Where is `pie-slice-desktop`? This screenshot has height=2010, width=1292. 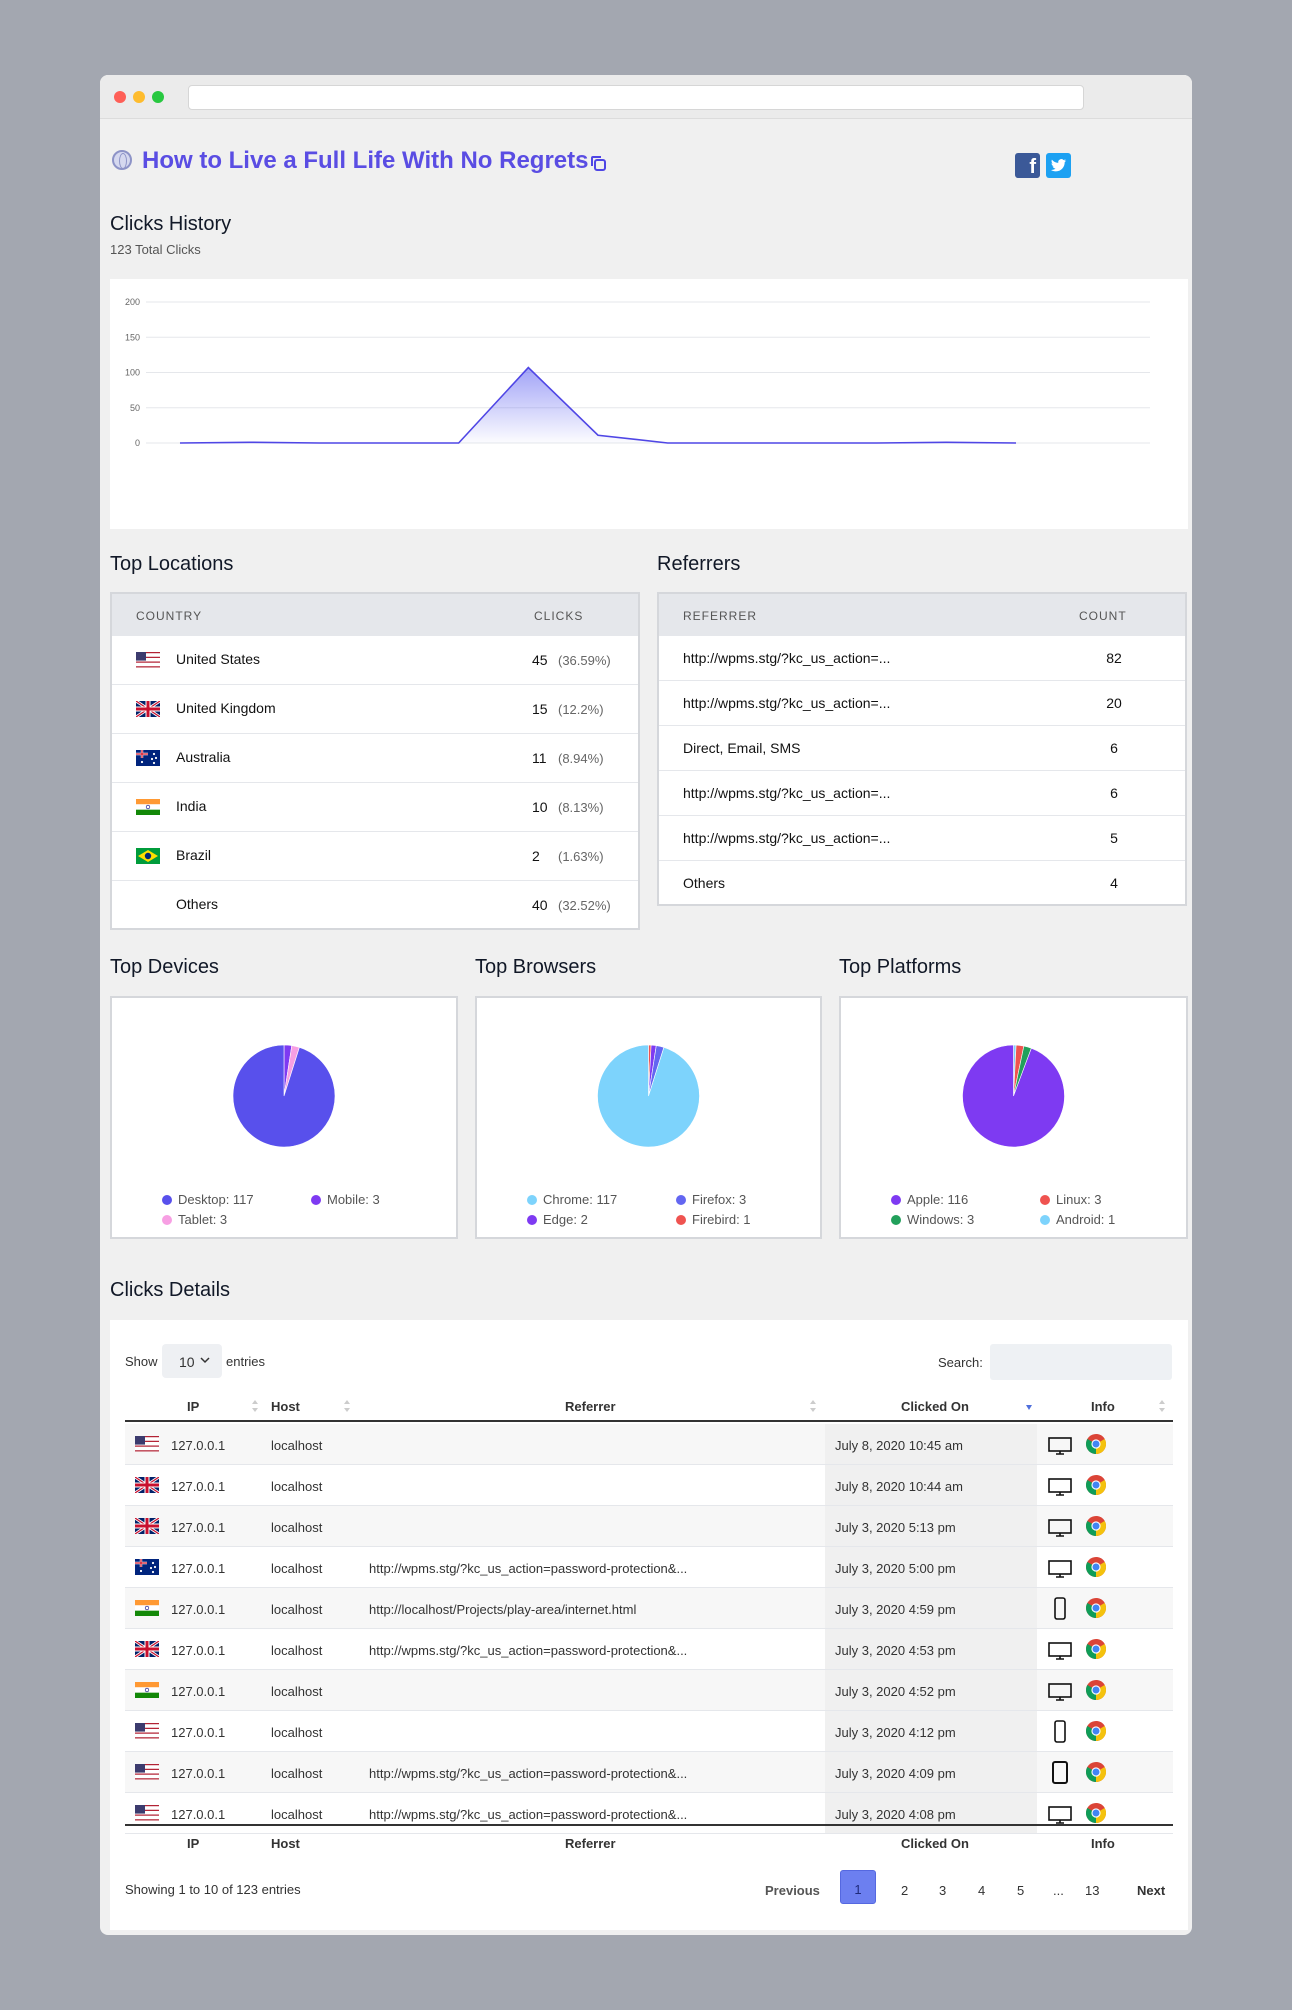
pie-slice-desktop is located at coordinates (284, 1096).